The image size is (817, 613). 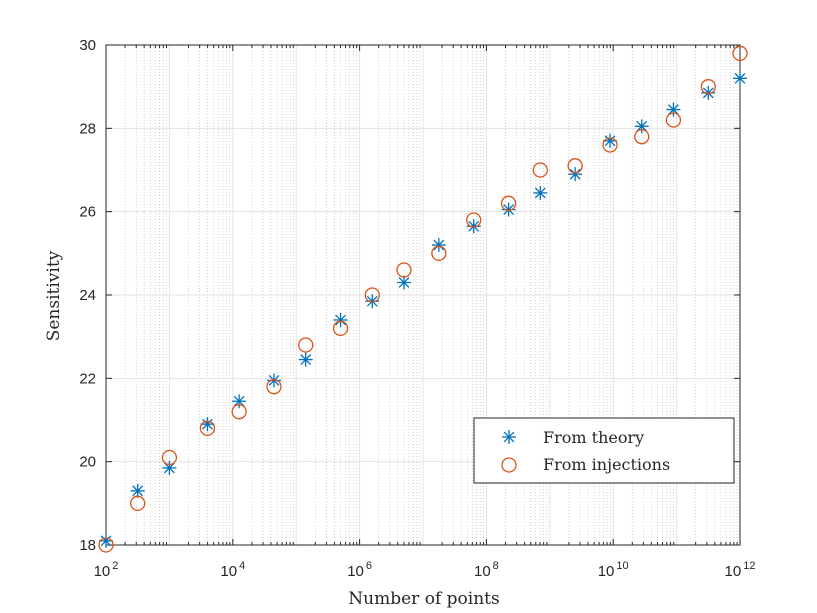 What do you see at coordinates (359, 570) in the screenshot?
I see `x-tick-label: 10 6` at bounding box center [359, 570].